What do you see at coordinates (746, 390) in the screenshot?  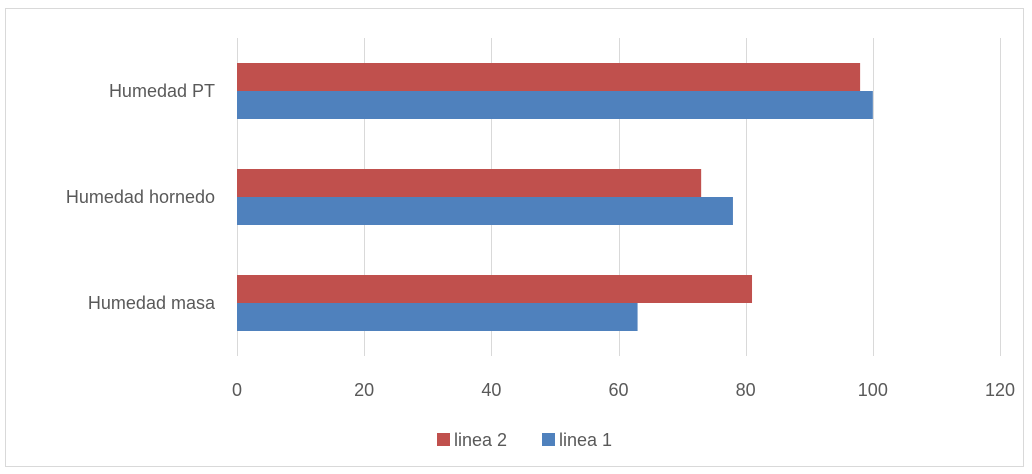 I see `x-tick-label: 80` at bounding box center [746, 390].